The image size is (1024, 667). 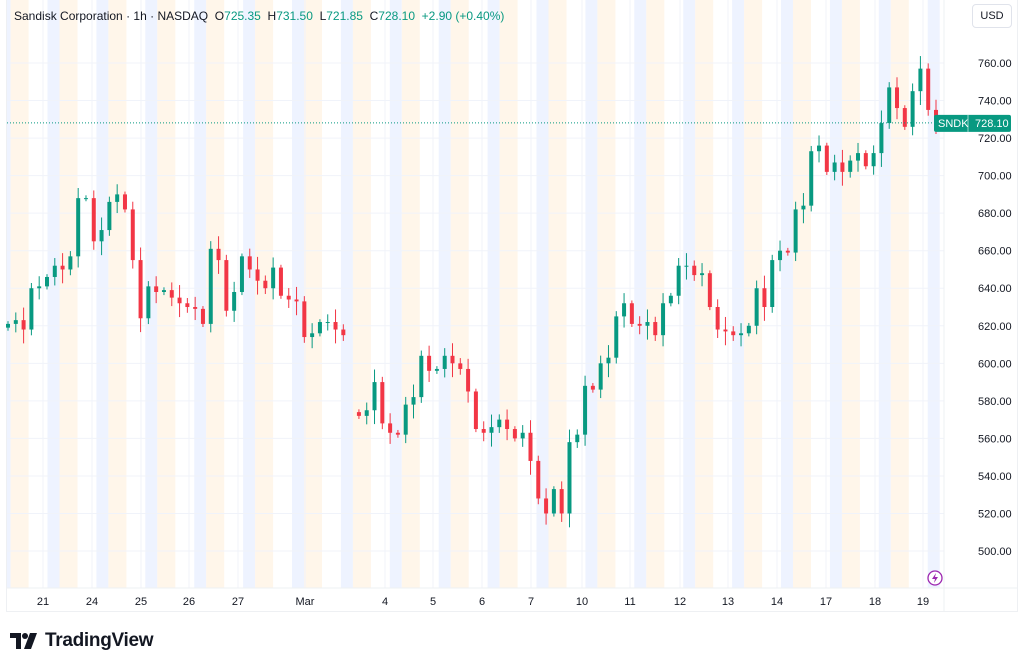 What do you see at coordinates (935, 578) in the screenshot?
I see `lightning-alert-icon` at bounding box center [935, 578].